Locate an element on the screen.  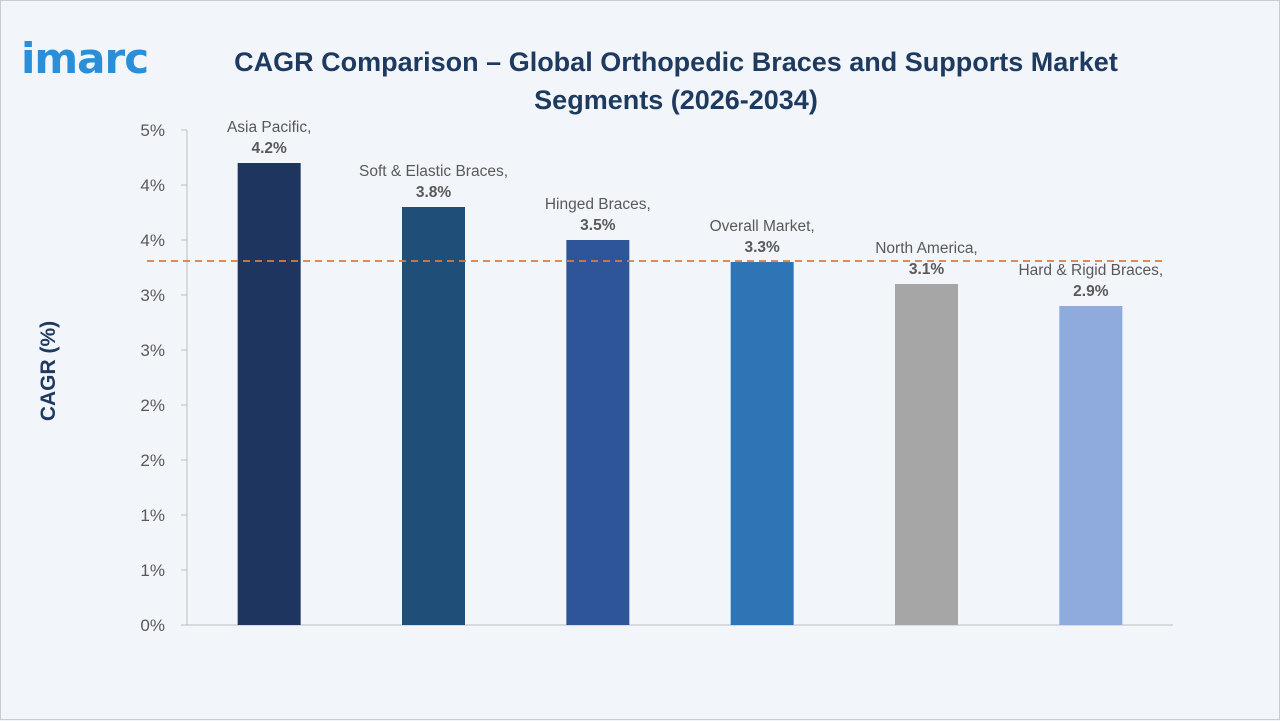
data-label-category: Hard & Rigid Braces, is located at coordinates (1090, 270).